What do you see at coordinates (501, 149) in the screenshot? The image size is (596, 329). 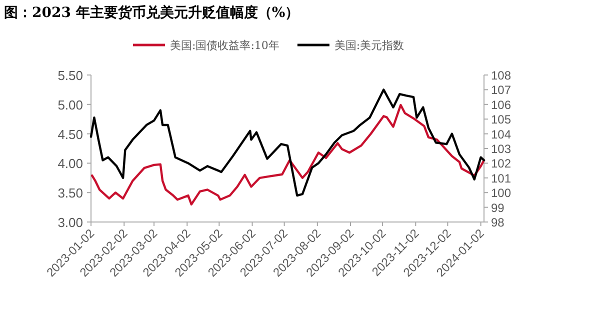 I see `y2-tick-label: 103` at bounding box center [501, 149].